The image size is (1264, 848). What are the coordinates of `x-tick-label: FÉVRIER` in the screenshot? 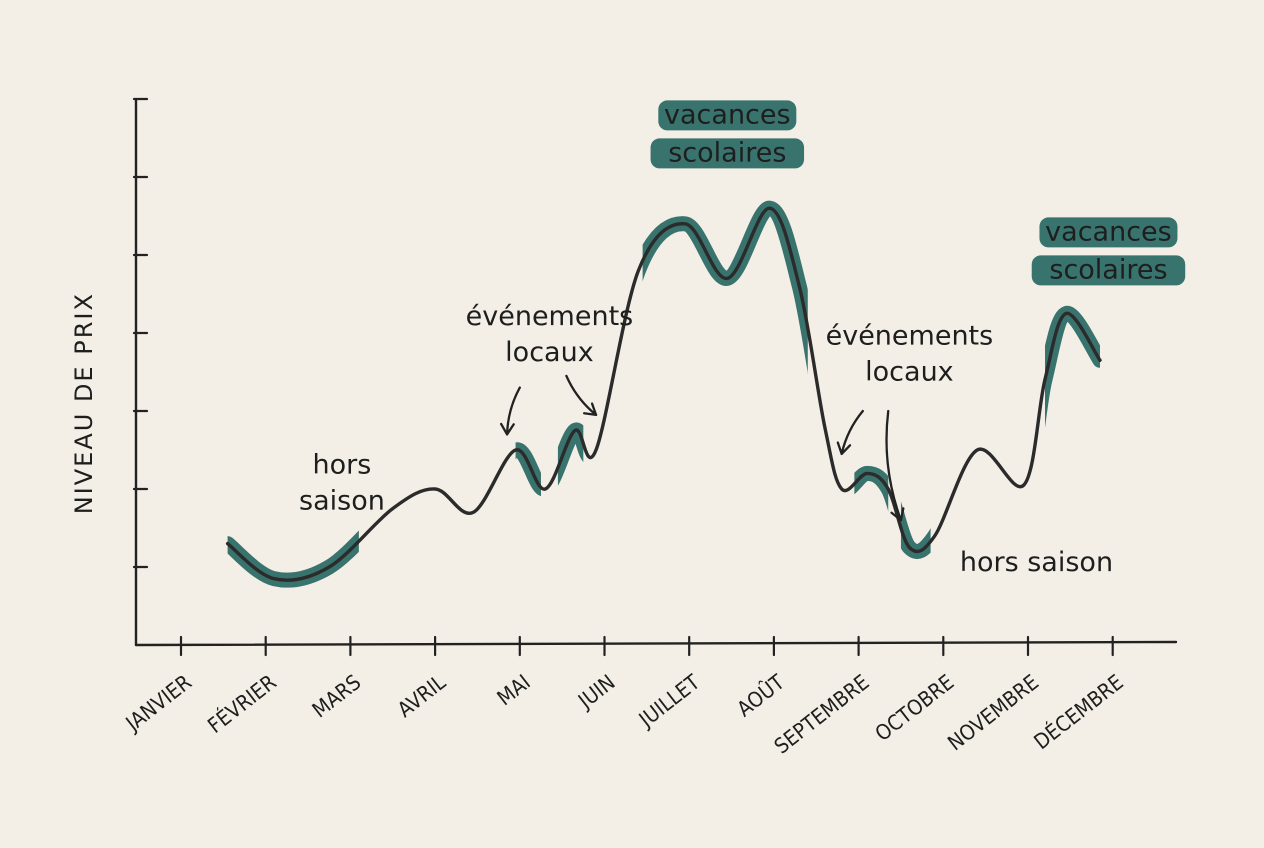 It's located at (242, 703).